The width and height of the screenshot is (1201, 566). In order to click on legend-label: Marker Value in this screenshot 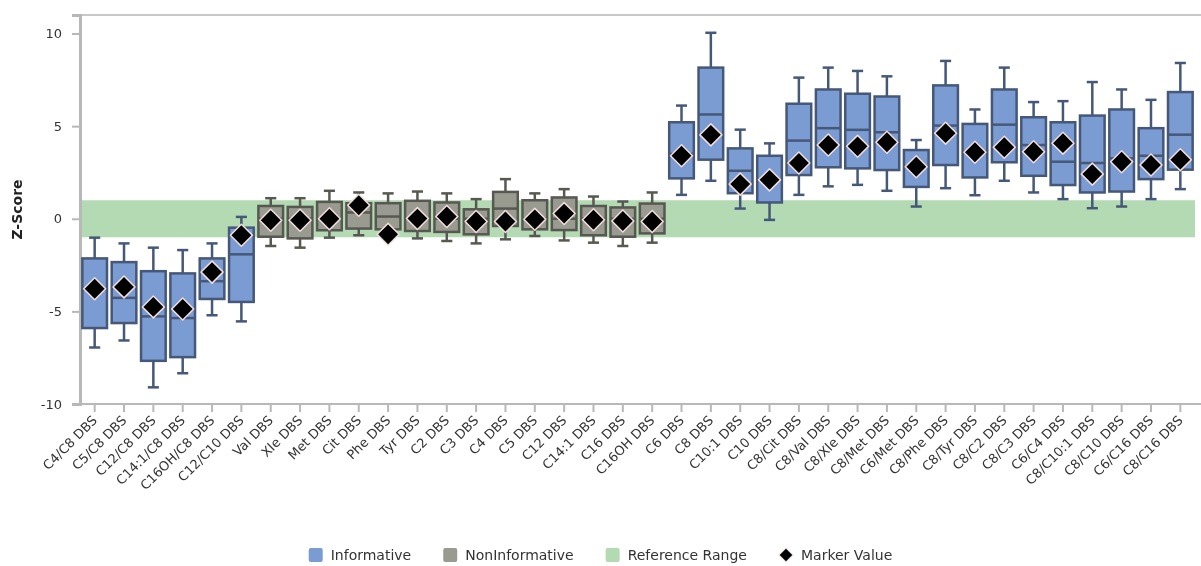, I will do `click(846, 554)`.